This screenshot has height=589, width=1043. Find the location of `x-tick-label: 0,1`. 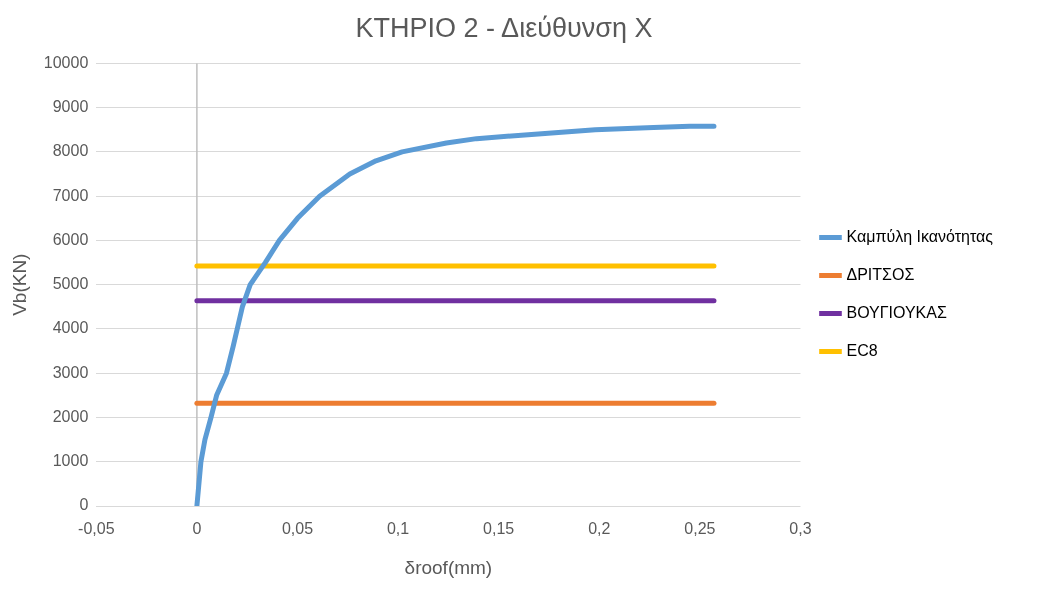

x-tick-label: 0,1 is located at coordinates (398, 529).